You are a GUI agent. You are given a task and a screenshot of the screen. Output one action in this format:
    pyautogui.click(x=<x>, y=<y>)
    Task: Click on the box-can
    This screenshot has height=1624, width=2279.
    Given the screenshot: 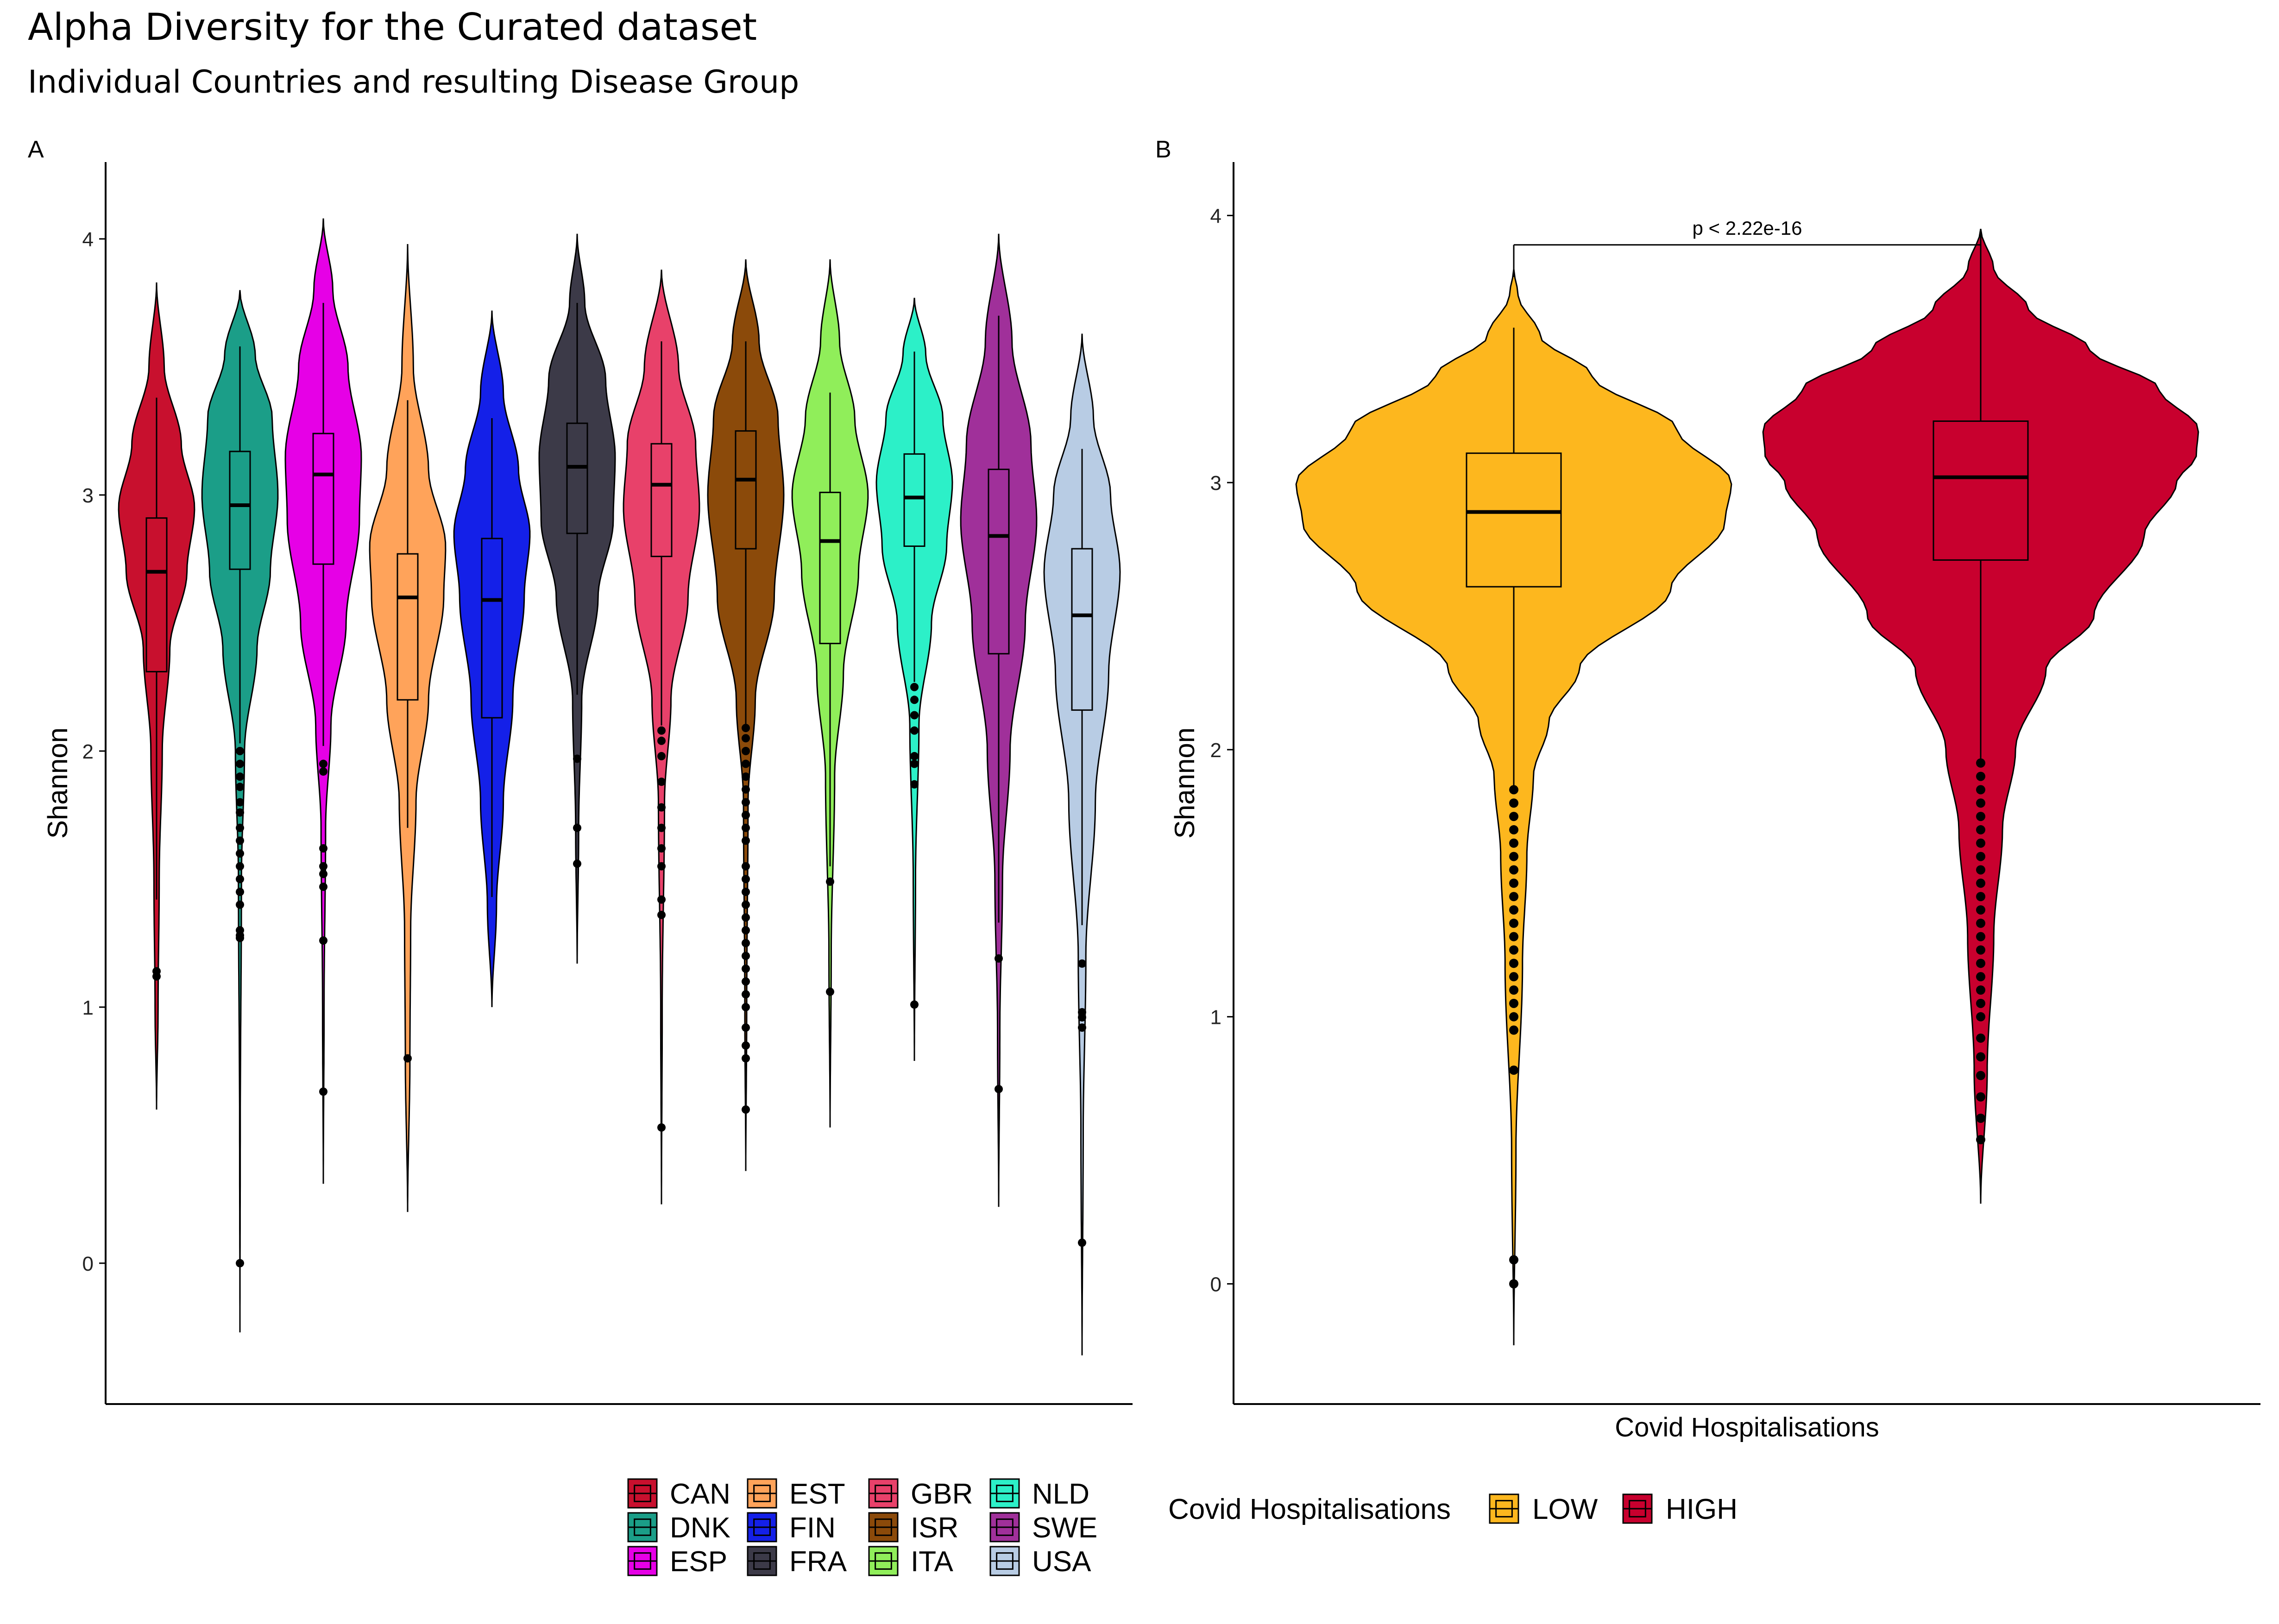 What is the action you would take?
    pyautogui.click(x=156, y=594)
    